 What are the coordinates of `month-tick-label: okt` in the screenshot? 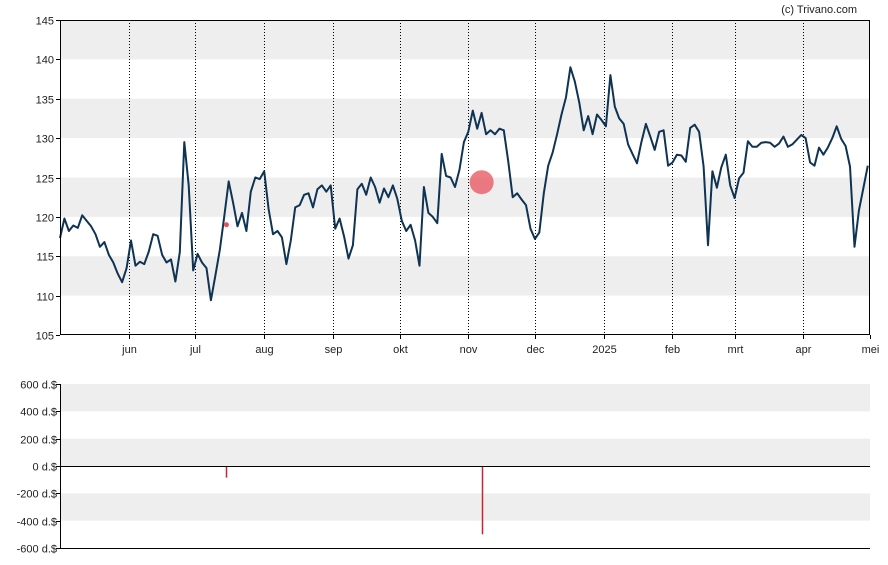 It's located at (400, 350).